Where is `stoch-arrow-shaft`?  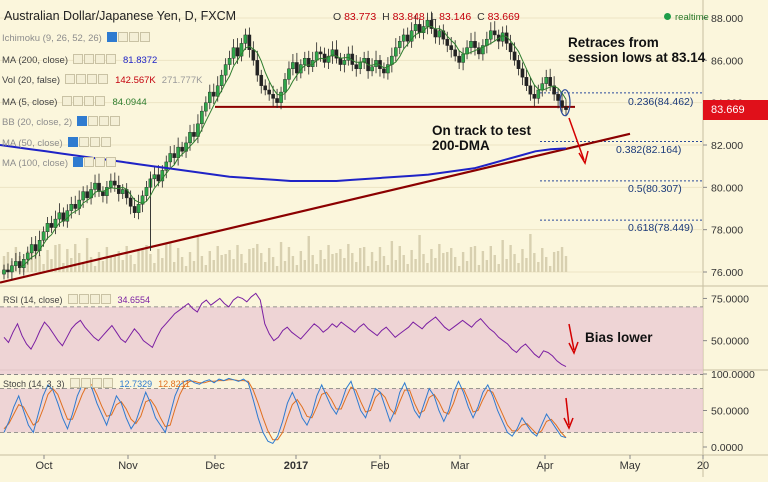 stoch-arrow-shaft is located at coordinates (567, 411).